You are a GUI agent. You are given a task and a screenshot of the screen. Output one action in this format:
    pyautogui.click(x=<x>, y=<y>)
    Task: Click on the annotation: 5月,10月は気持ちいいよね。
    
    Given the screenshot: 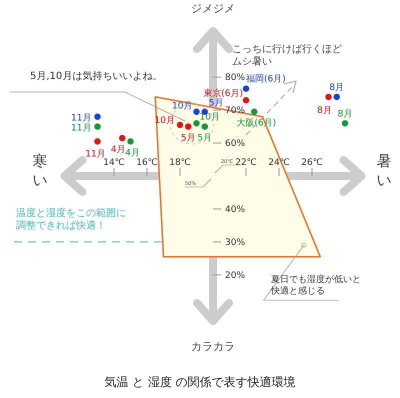 What is the action you would take?
    pyautogui.click(x=96, y=76)
    